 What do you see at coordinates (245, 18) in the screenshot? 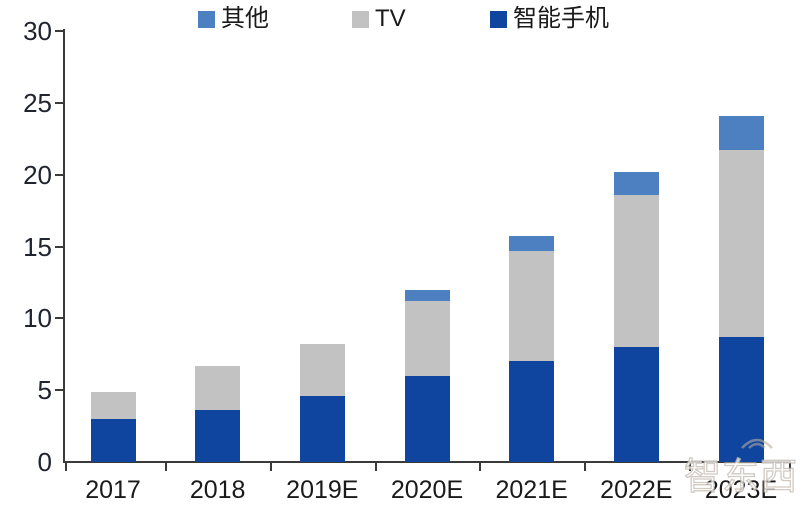
I see `legend-label-other: 其他` at bounding box center [245, 18].